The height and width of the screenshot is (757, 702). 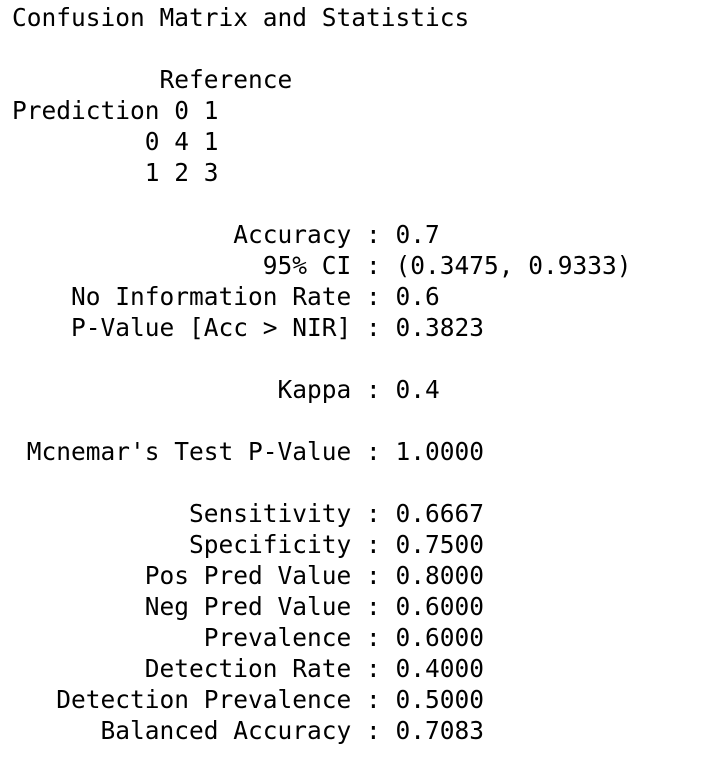 I want to click on stat-value: 0.5000, so click(x=440, y=699).